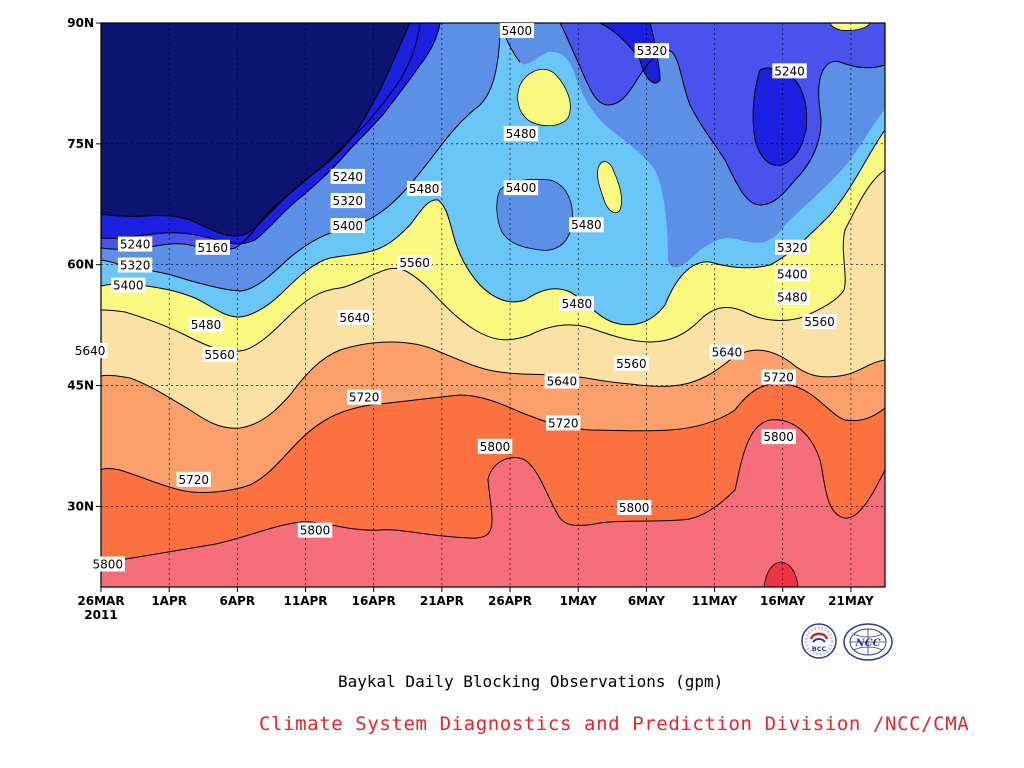 The image size is (1024, 768). I want to click on chart-caption: Baykal Daily Blocking Observations (gpm), so click(531, 681).